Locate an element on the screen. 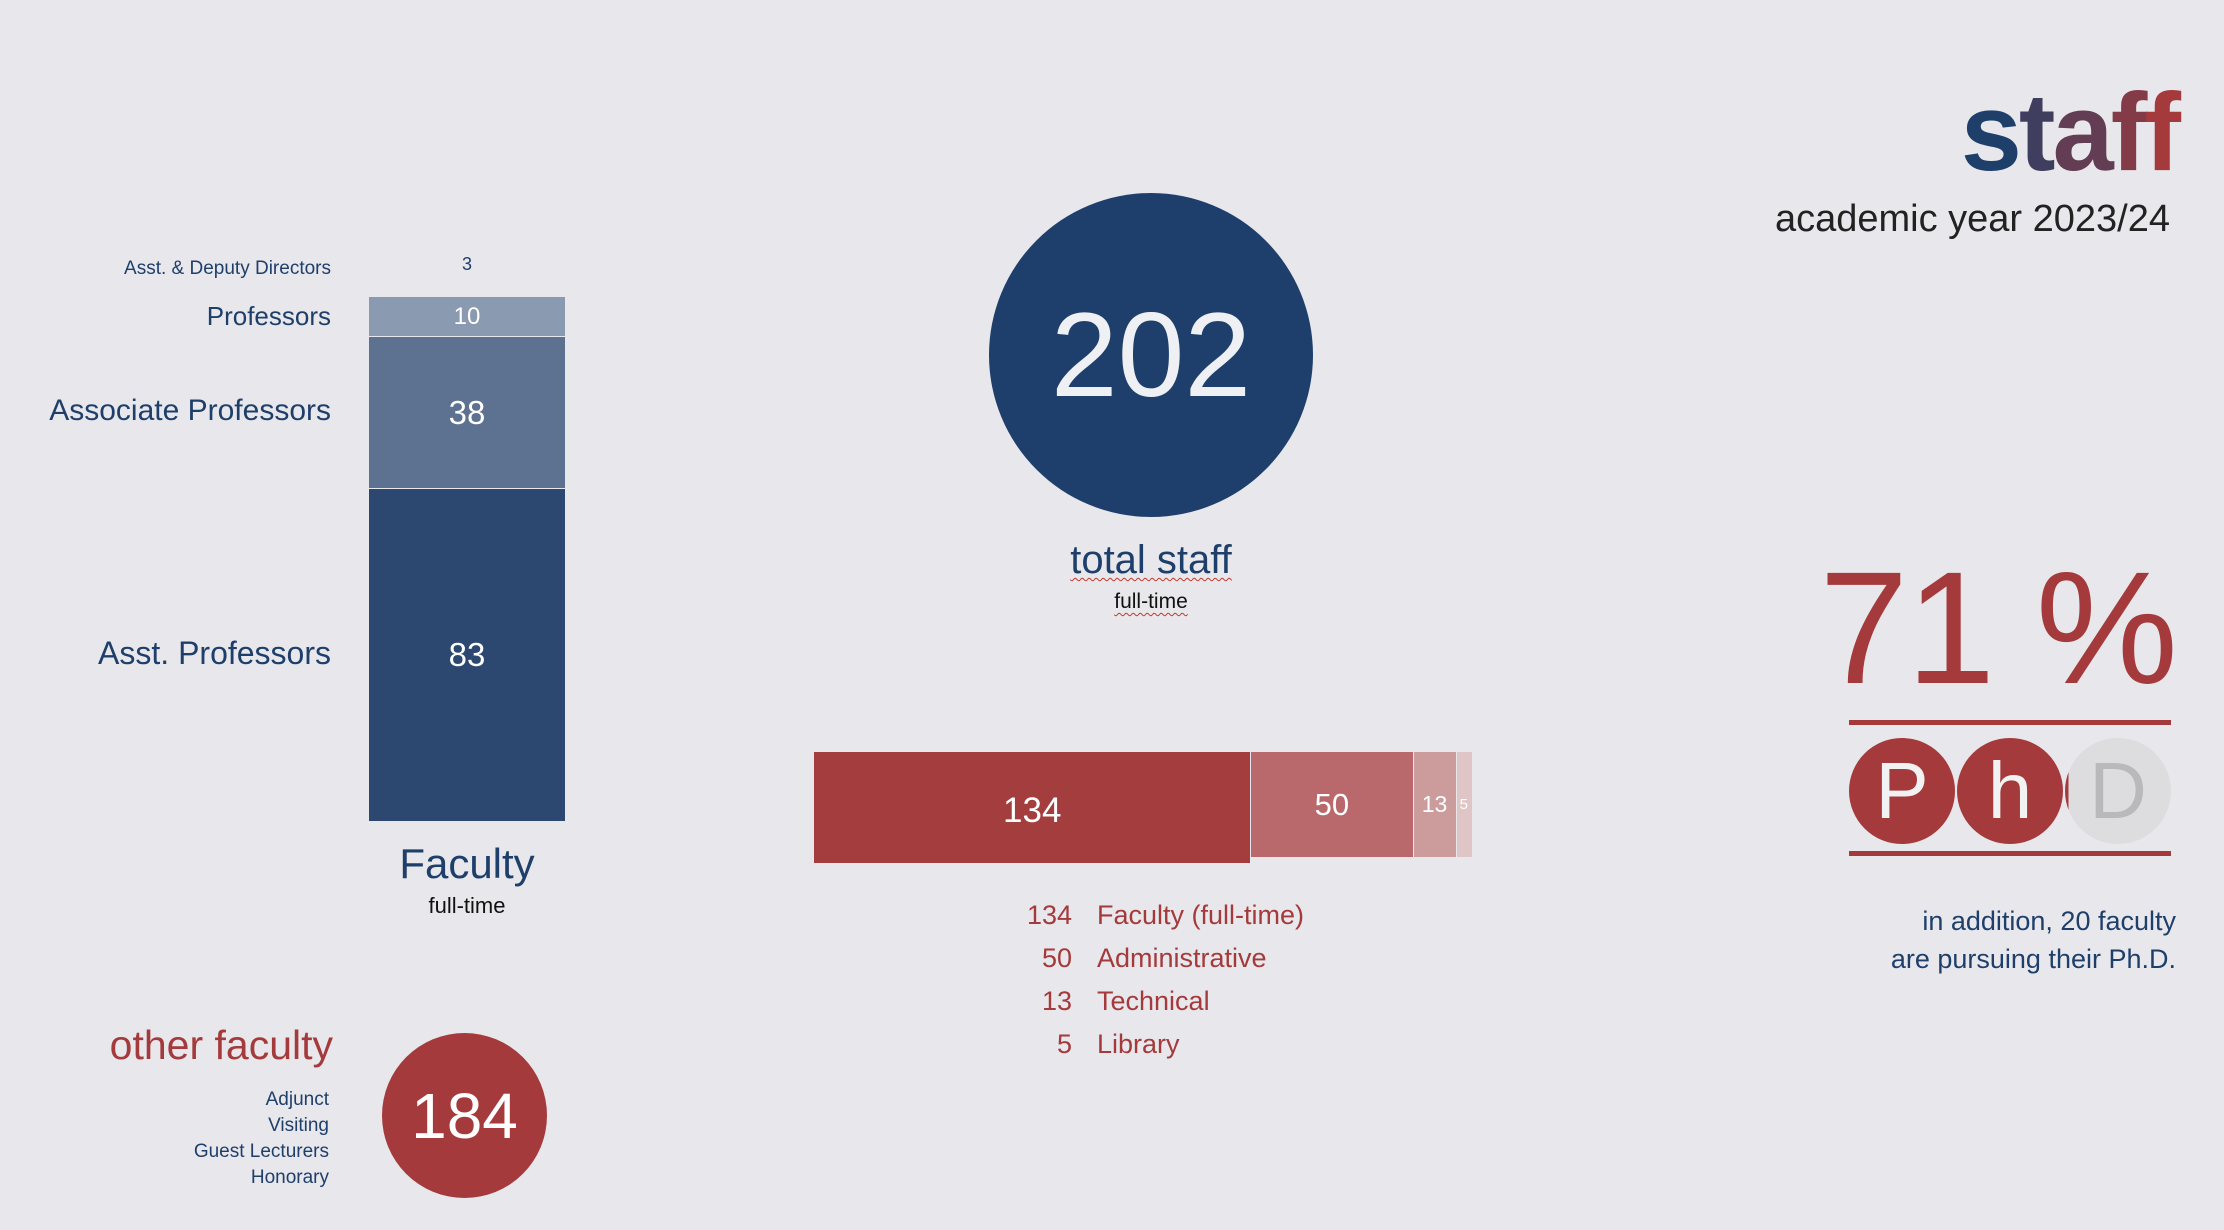  other-faculty-type: Guest Lecturers is located at coordinates (261, 1151).